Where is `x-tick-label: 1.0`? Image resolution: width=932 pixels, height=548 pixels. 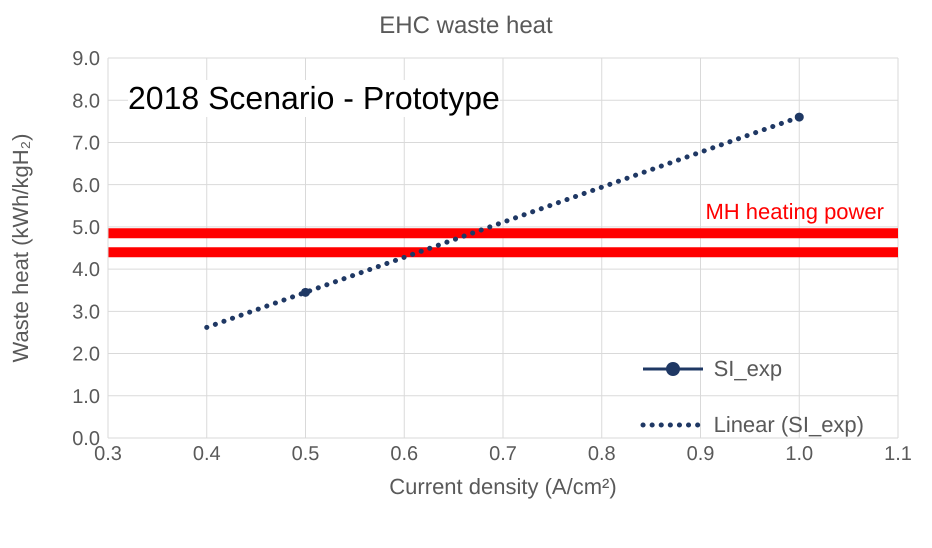 x-tick-label: 1.0 is located at coordinates (799, 454).